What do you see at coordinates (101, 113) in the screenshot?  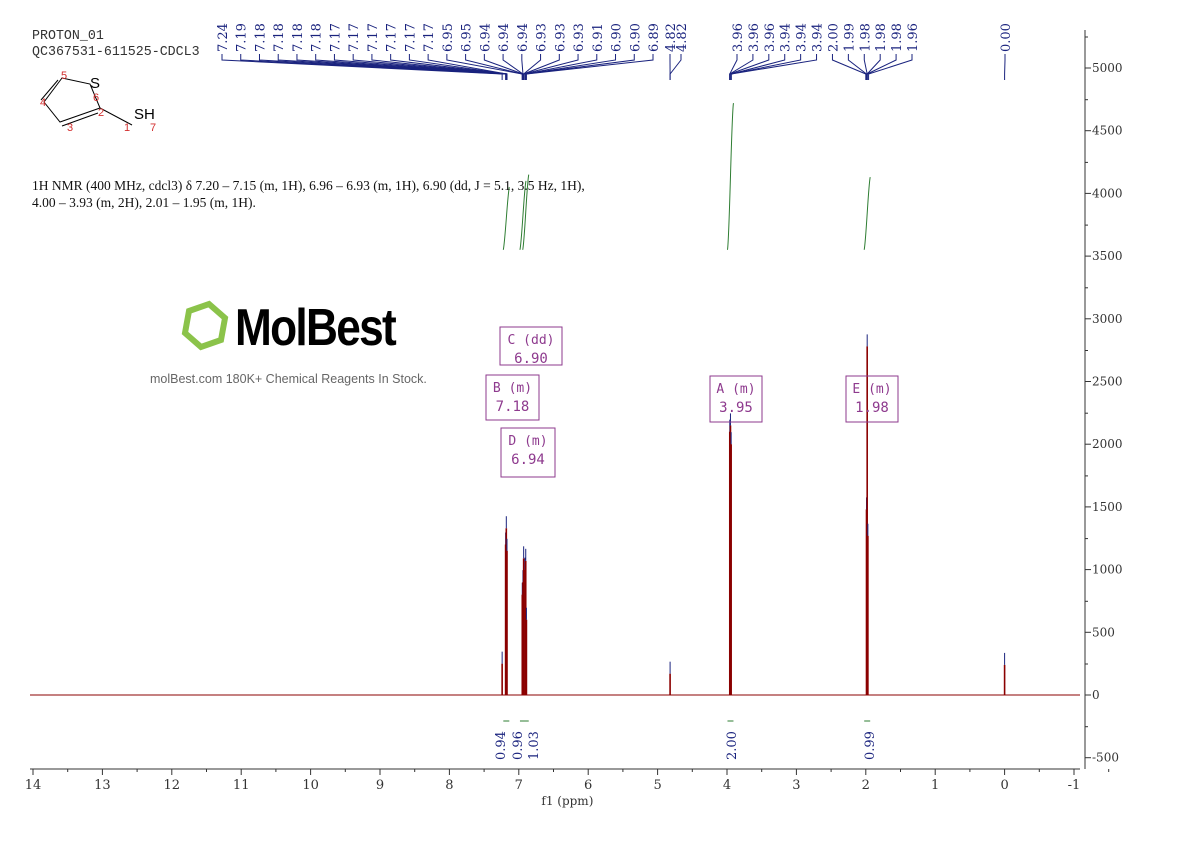 I see `atom-number: 2` at bounding box center [101, 113].